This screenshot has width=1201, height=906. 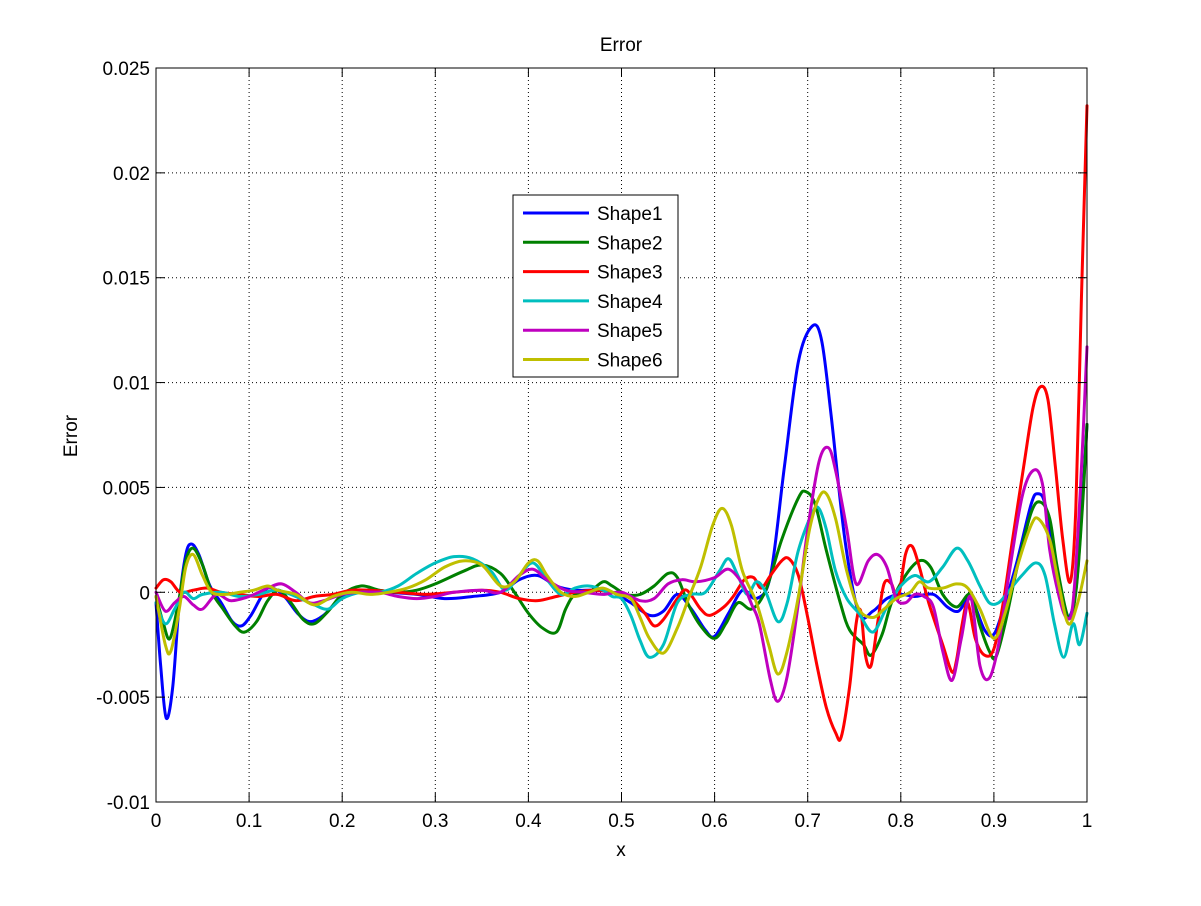 What do you see at coordinates (621, 45) in the screenshot?
I see `chart-title: Error` at bounding box center [621, 45].